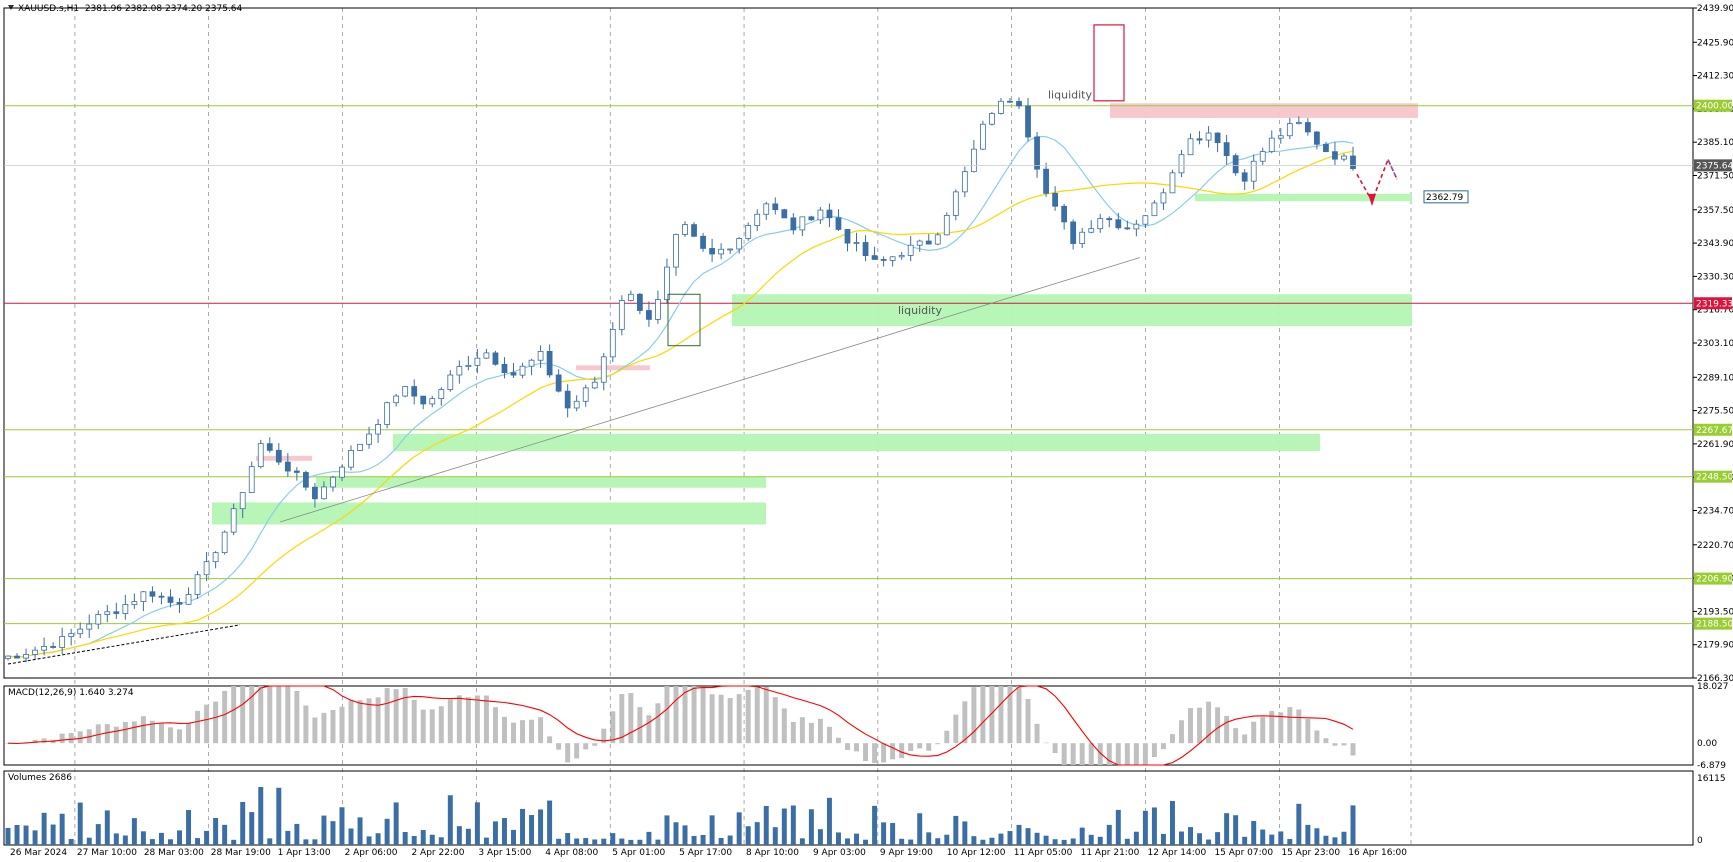  Describe the element at coordinates (1713, 303) in the screenshot. I see `level-price-tag` at that location.